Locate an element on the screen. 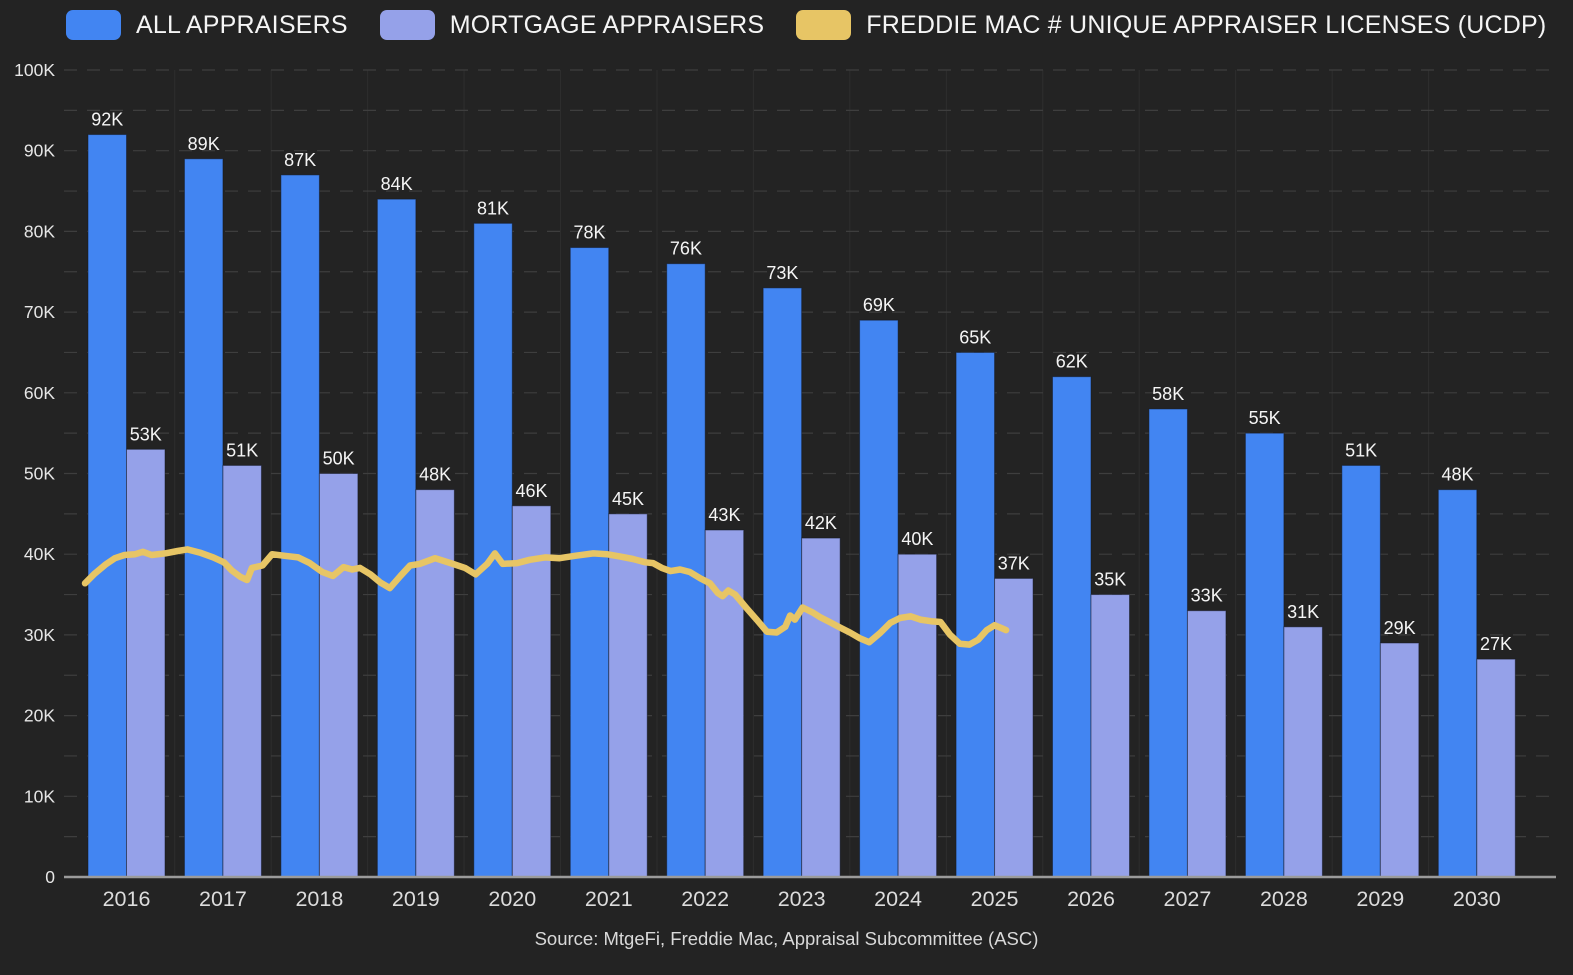 Image resolution: width=1573 pixels, height=975 pixels. bar-value-label: 43K is located at coordinates (724, 515).